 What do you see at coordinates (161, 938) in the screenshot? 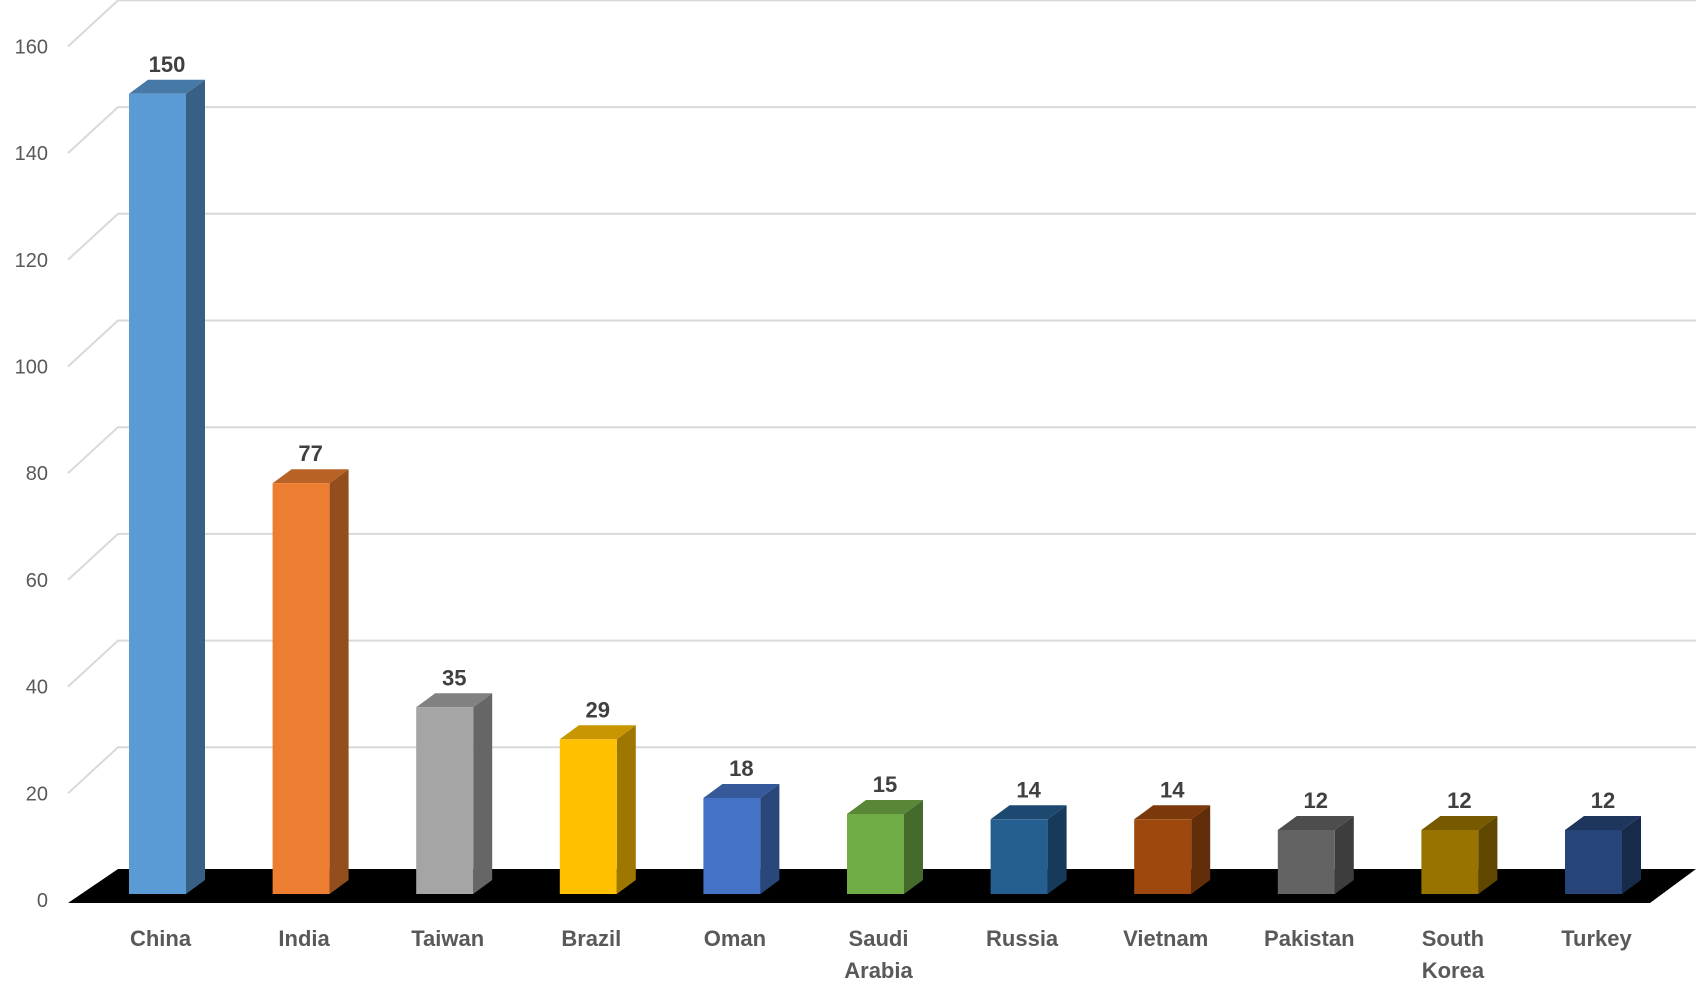
I see `category-label: China` at bounding box center [161, 938].